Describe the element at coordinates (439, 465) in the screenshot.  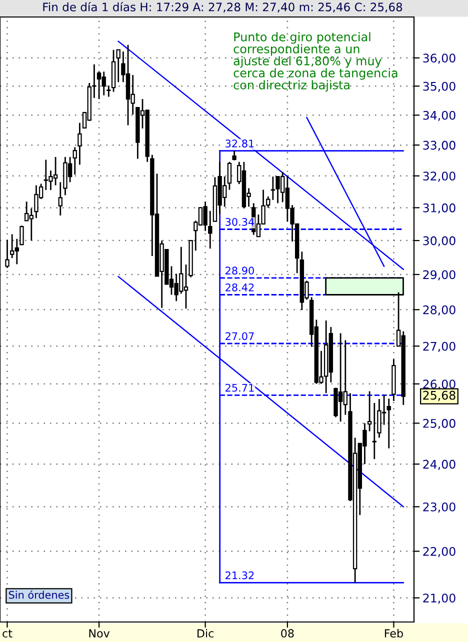
I see `y-tick-label: 24,00` at that location.